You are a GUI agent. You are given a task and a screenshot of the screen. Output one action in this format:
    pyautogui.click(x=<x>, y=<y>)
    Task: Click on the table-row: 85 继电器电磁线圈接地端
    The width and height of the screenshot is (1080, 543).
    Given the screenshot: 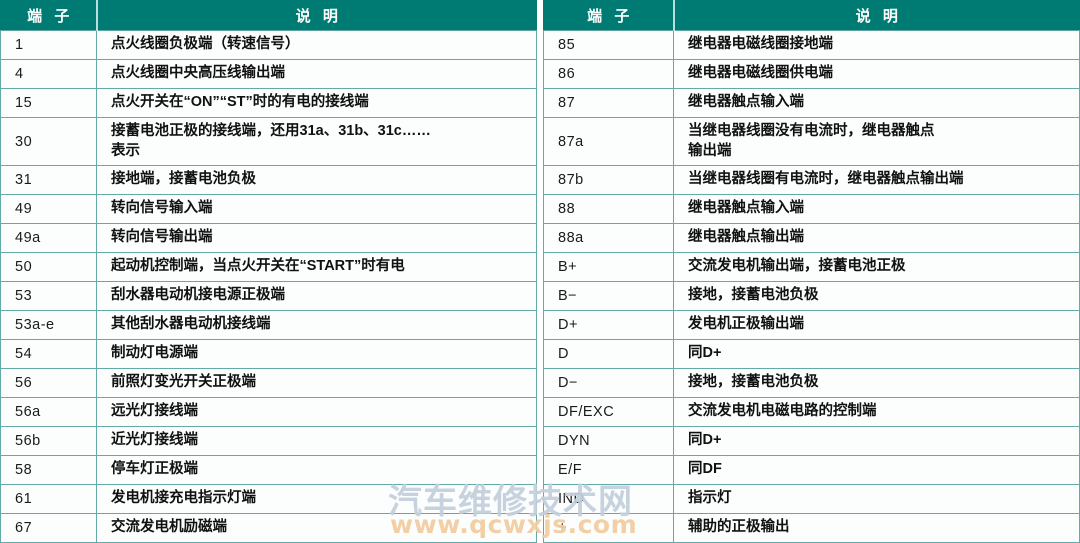 What is the action you would take?
    pyautogui.click(x=811, y=45)
    